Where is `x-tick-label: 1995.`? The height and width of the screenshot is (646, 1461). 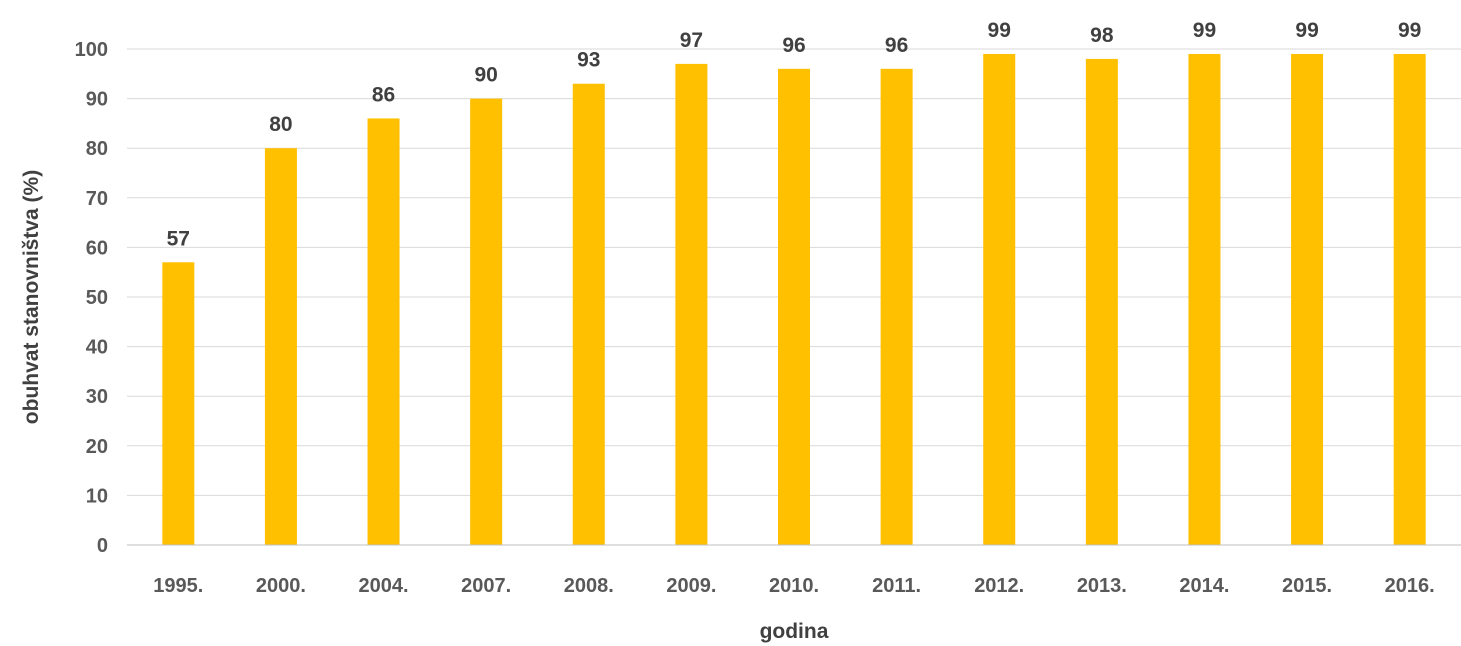
x-tick-label: 1995. is located at coordinates (178, 586).